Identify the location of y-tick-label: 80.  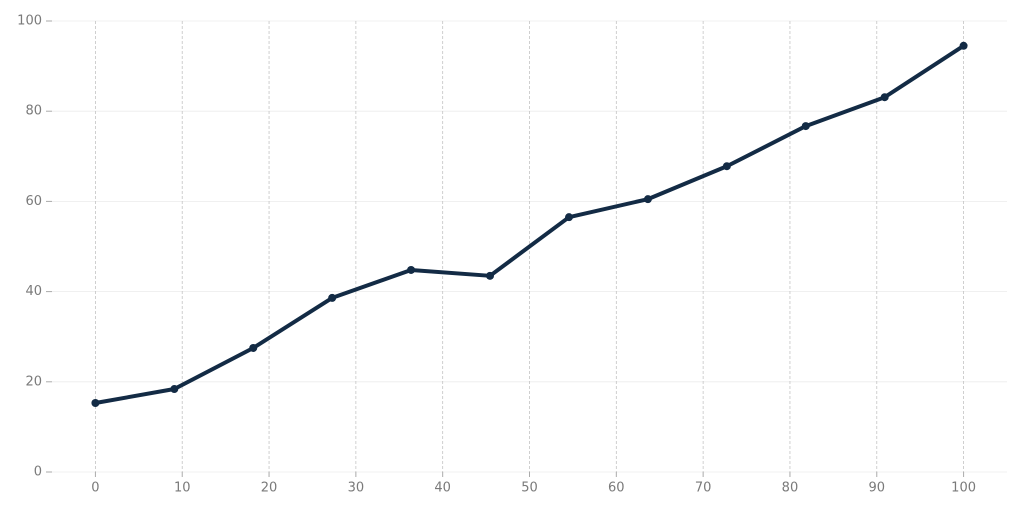
(33, 111).